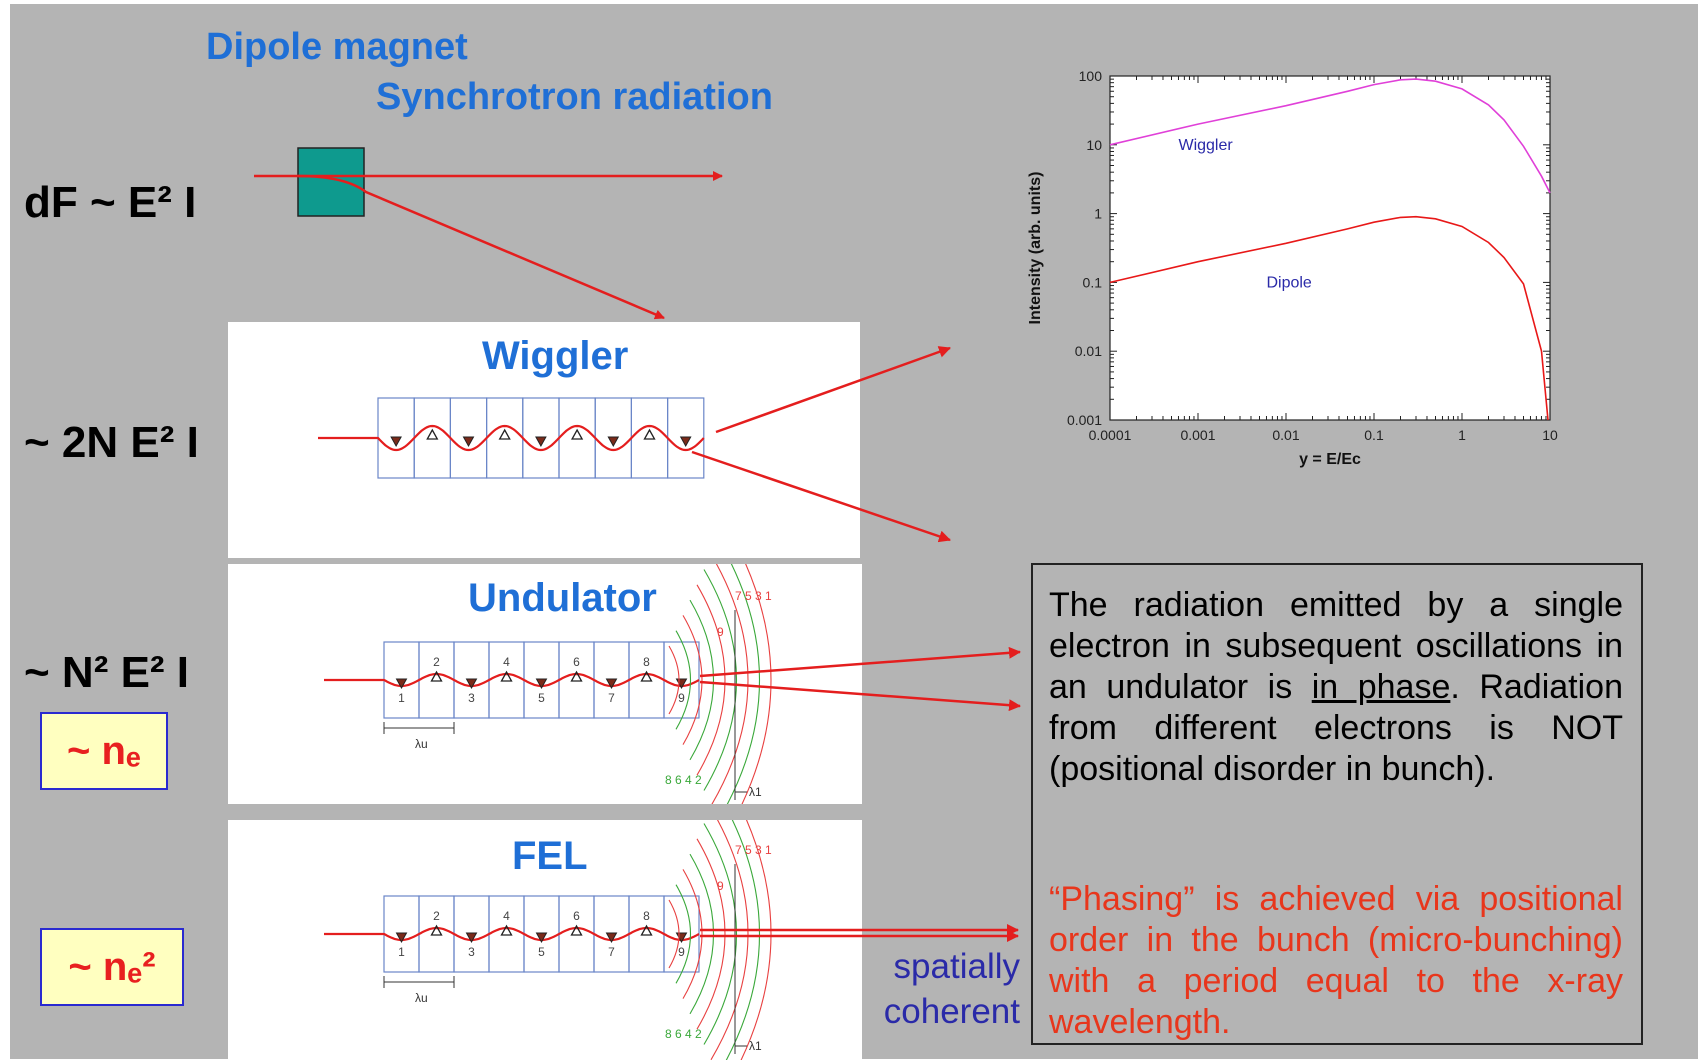 Image resolution: width=1708 pixels, height=1061 pixels. I want to click on y-tick-label: 0.001, so click(1084, 420).